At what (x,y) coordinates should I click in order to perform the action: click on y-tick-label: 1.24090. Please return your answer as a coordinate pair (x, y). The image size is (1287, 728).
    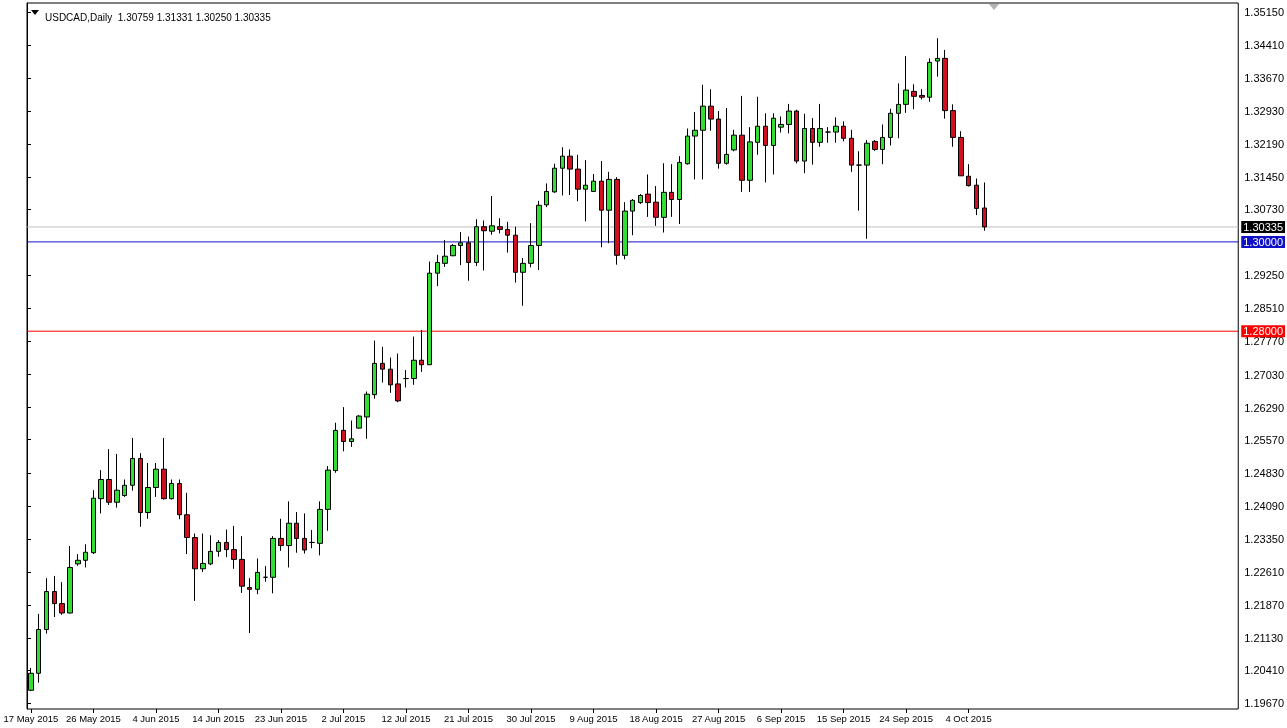
    Looking at the image, I should click on (1264, 505).